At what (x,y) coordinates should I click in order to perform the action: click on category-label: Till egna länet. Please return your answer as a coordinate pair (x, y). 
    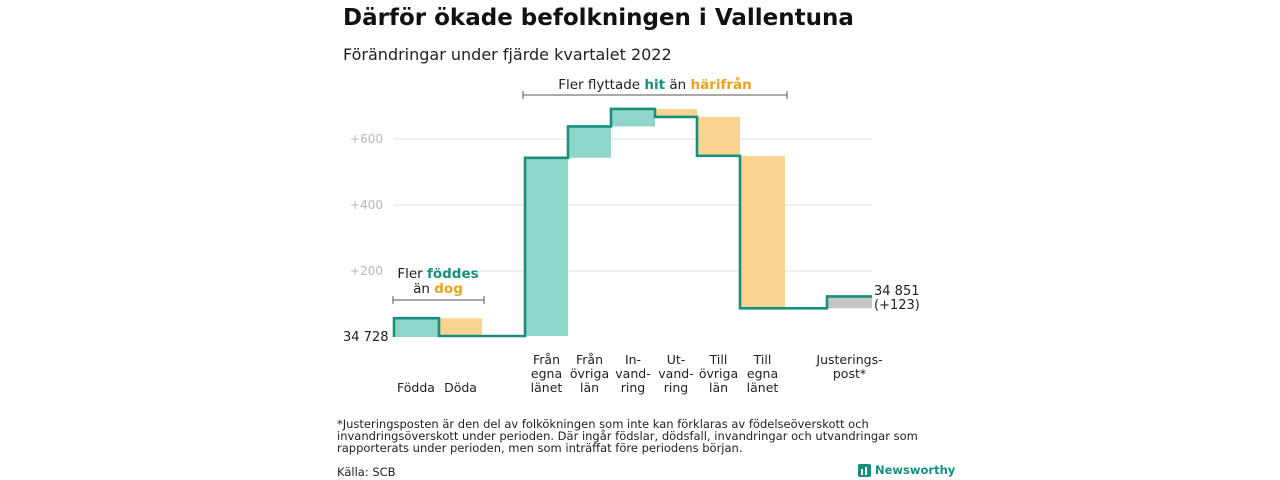
    Looking at the image, I should click on (763, 373).